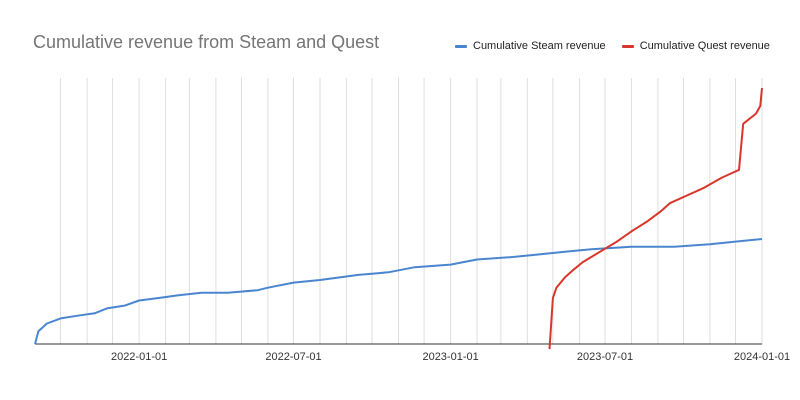 The image size is (800, 400). What do you see at coordinates (605, 357) in the screenshot?
I see `x-tick-label-3: 2023-07-01` at bounding box center [605, 357].